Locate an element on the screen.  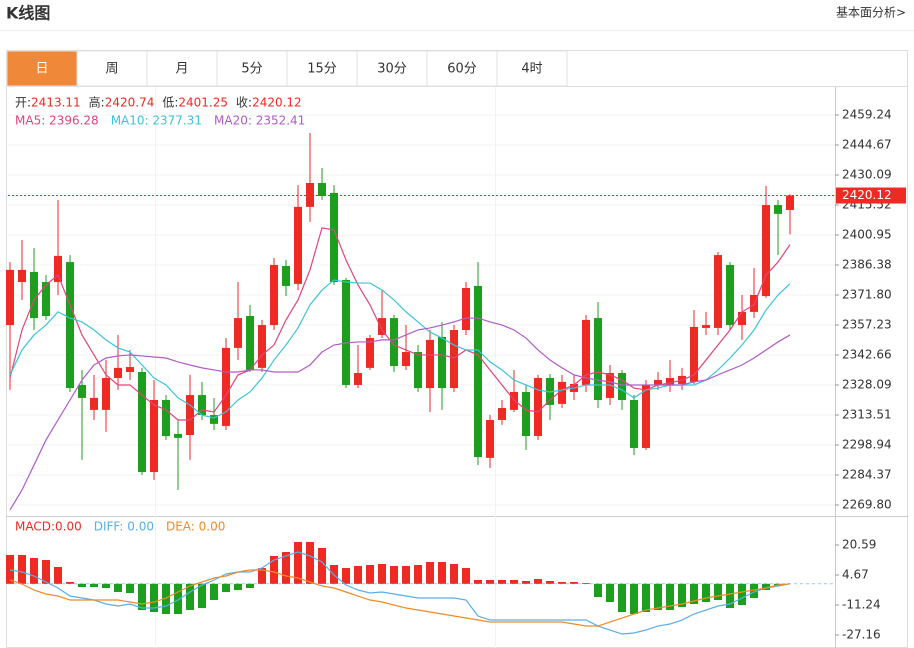
ohlc-value: 2420.12 is located at coordinates (277, 103).